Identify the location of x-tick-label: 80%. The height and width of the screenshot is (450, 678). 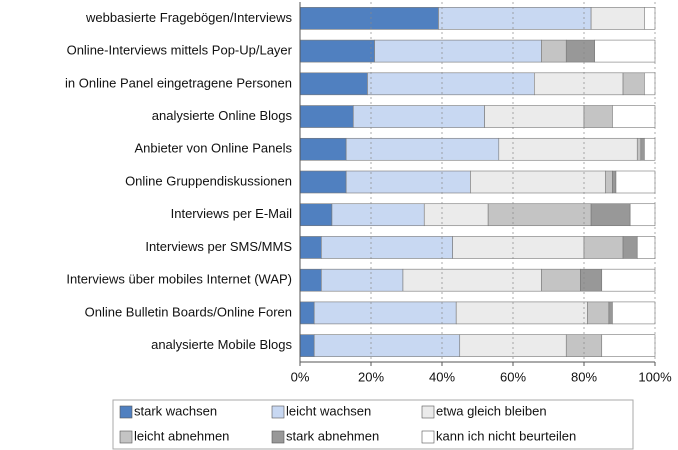
(584, 376).